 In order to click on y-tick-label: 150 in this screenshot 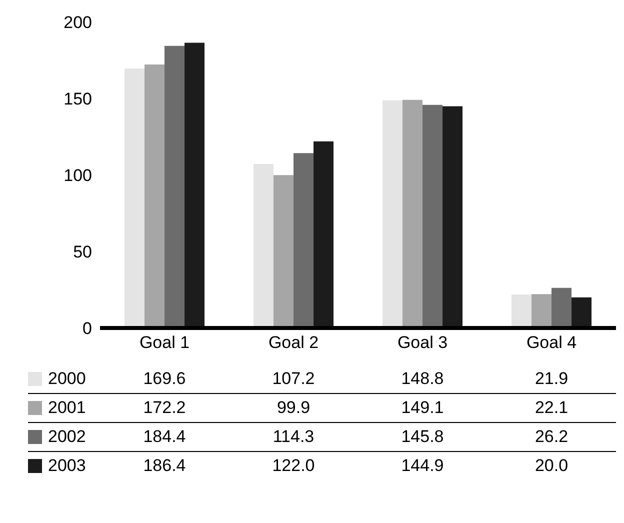, I will do `click(78, 99)`.